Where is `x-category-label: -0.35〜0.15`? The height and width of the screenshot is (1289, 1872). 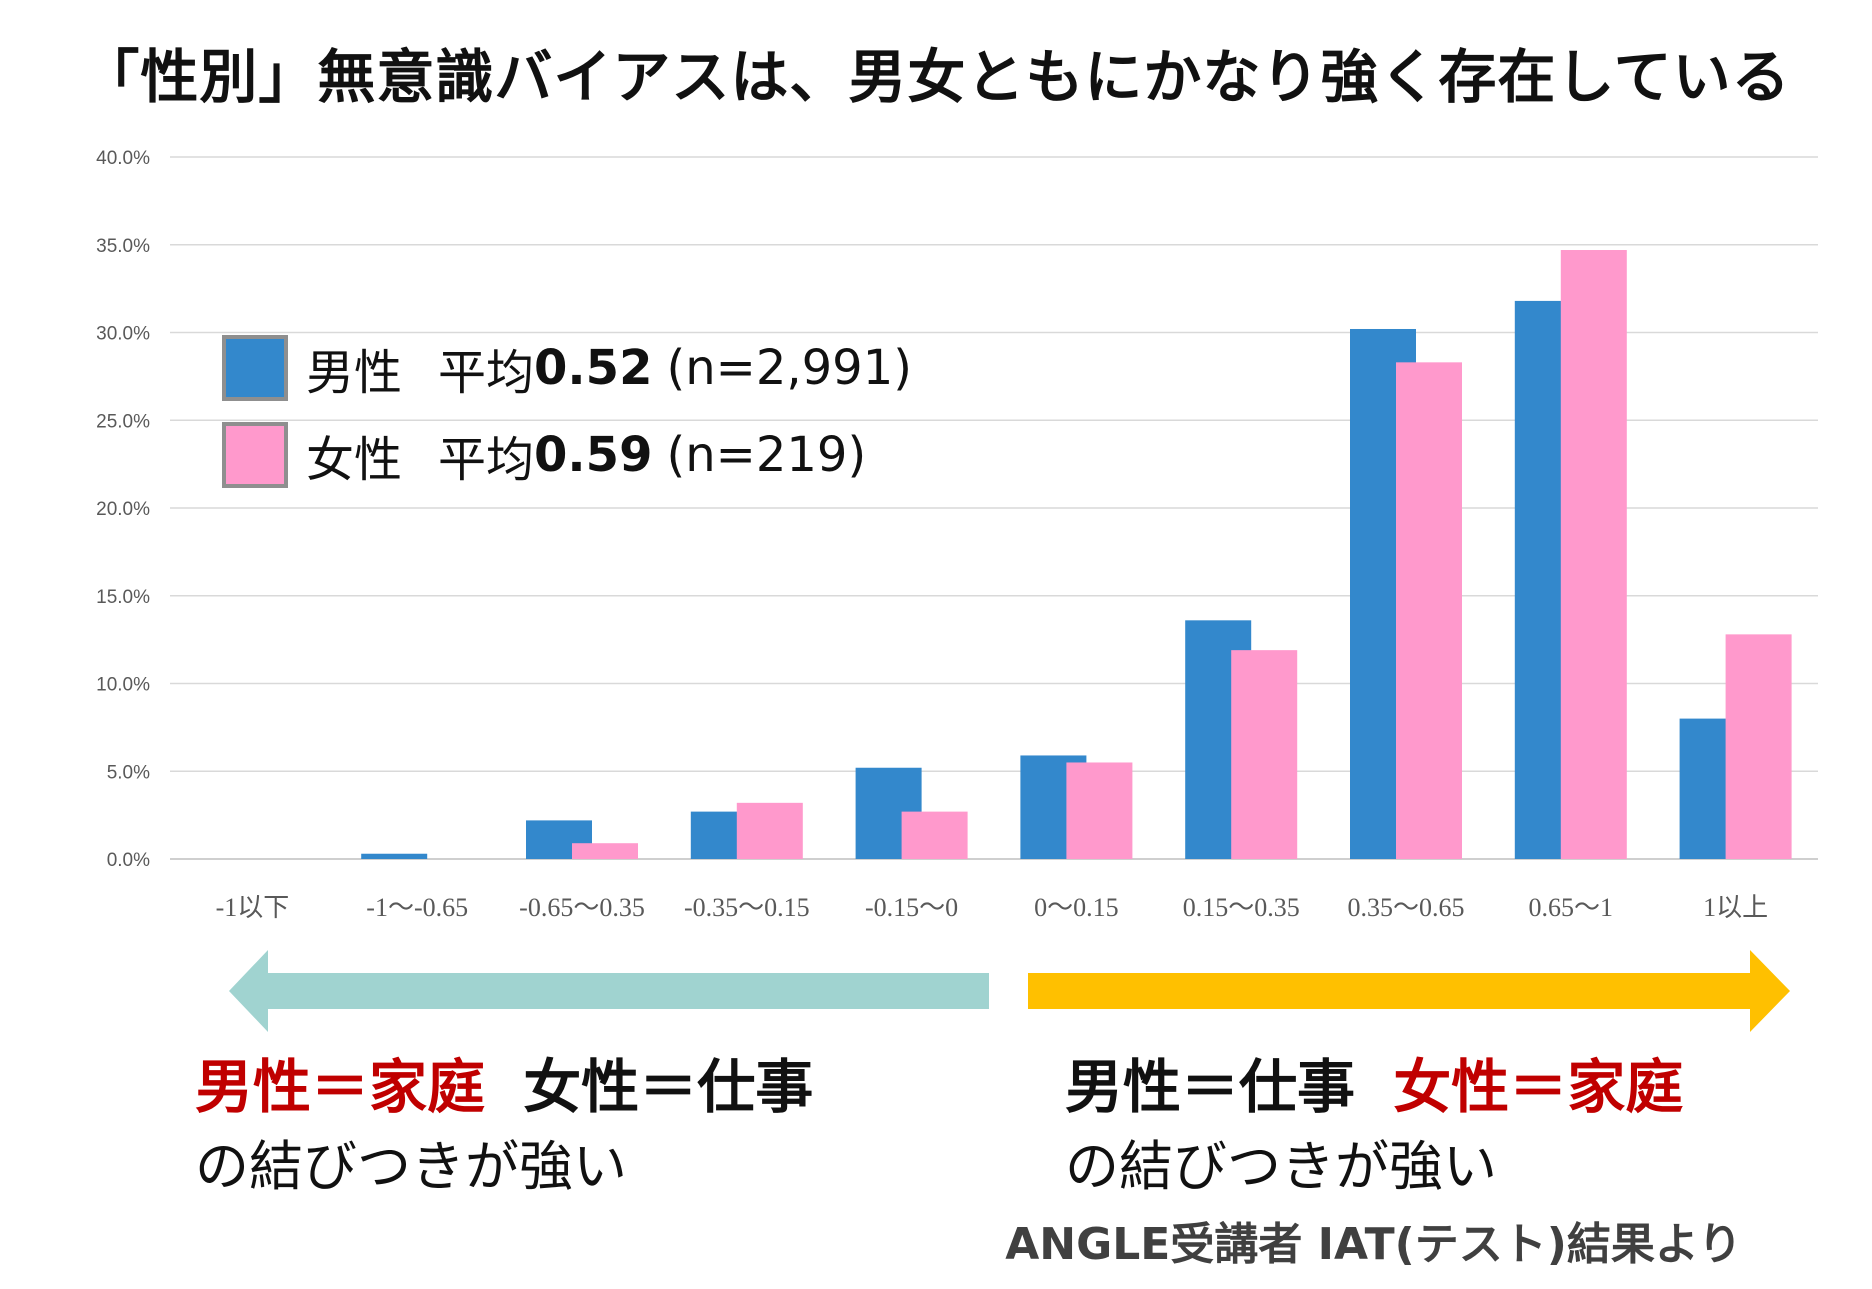 x-category-label: -0.35〜0.15 is located at coordinates (747, 907).